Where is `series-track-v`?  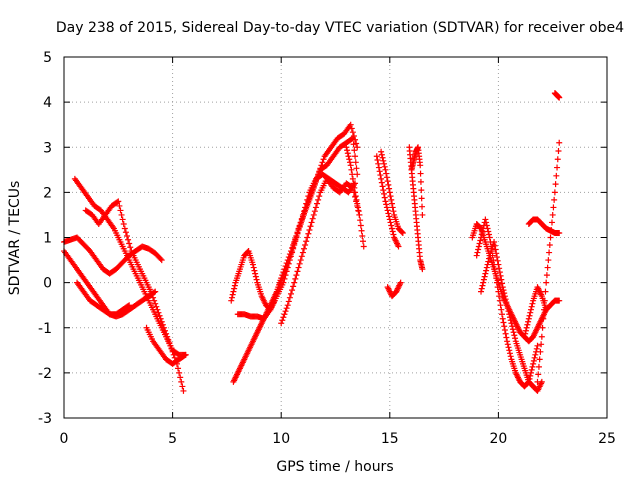 series-track-v is located at coordinates (548, 262).